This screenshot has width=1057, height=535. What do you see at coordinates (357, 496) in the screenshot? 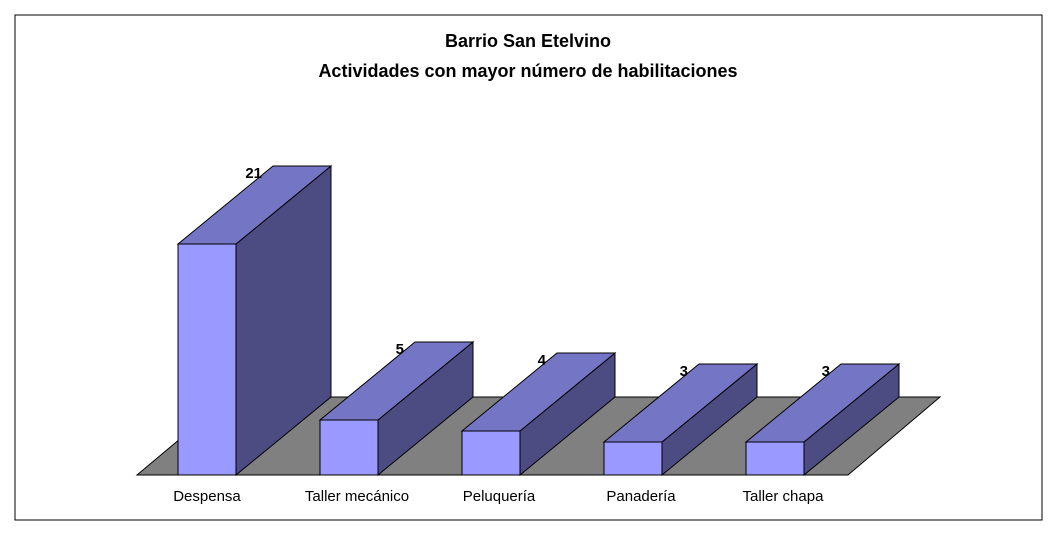
I see `x-tick-label: Taller mecánico` at bounding box center [357, 496].